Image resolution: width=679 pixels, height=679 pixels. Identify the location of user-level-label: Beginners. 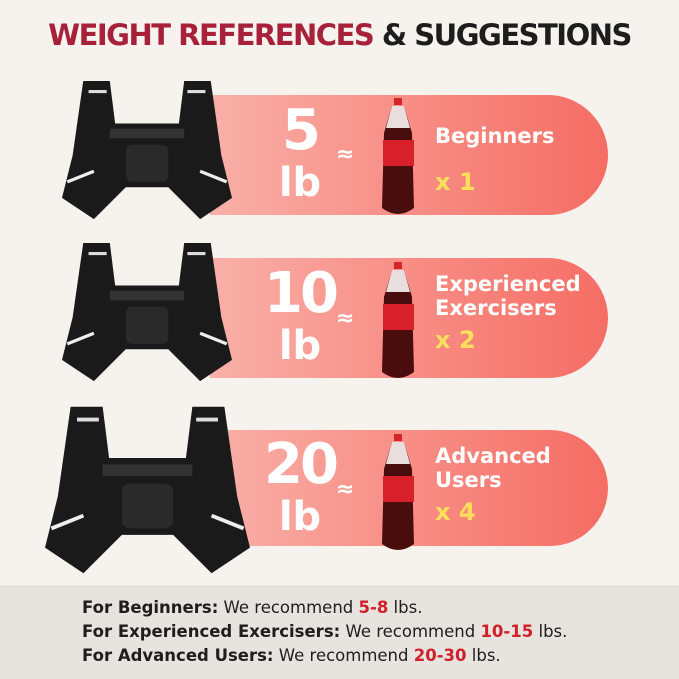
(495, 136).